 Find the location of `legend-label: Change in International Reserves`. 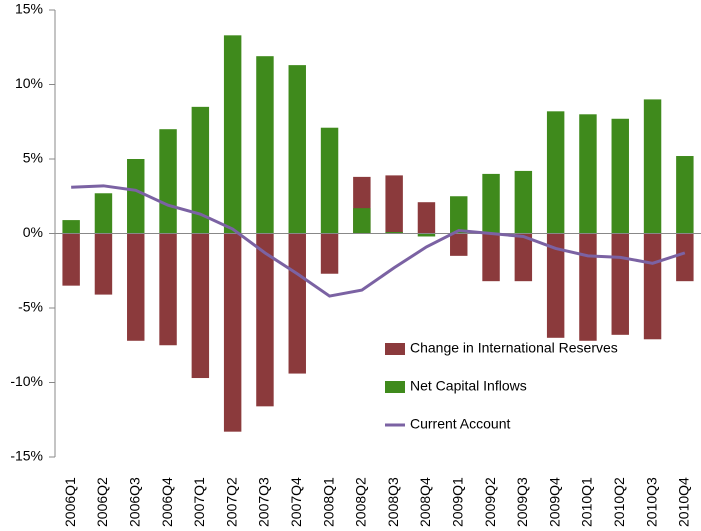

legend-label: Change in International Reserves is located at coordinates (514, 348).